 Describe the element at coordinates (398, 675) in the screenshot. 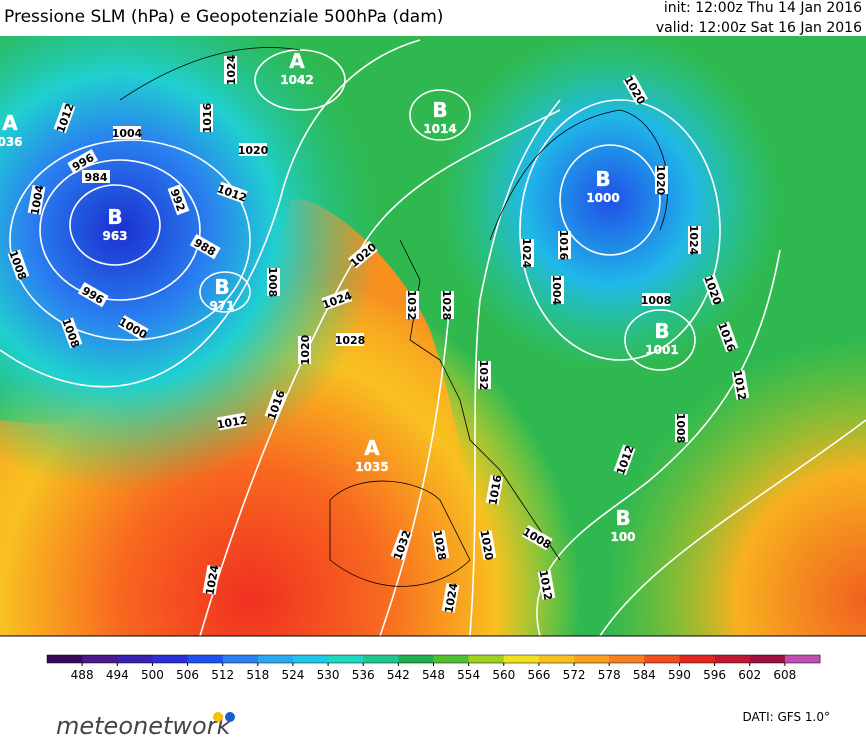

I see `colorbar-label: 542` at that location.